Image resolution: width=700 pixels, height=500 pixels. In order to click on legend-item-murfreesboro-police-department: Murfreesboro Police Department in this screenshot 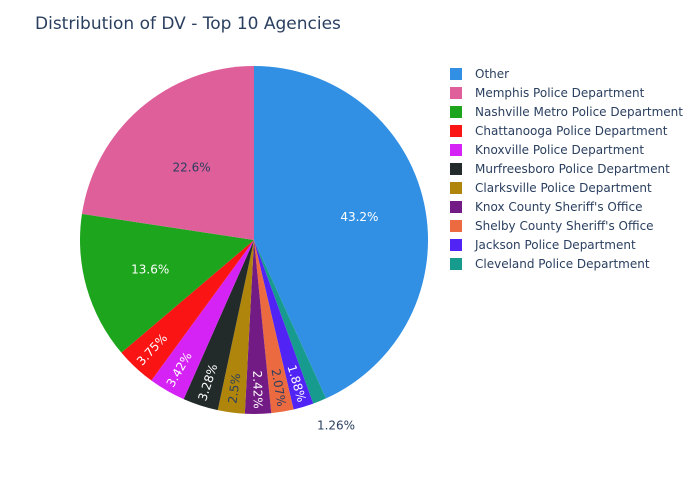, I will do `click(560, 169)`.